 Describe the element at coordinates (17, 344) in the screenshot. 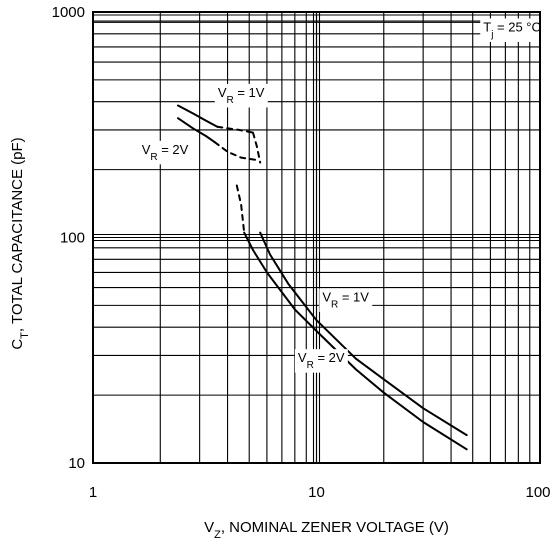

I see `y-axis-label-main: C` at that location.